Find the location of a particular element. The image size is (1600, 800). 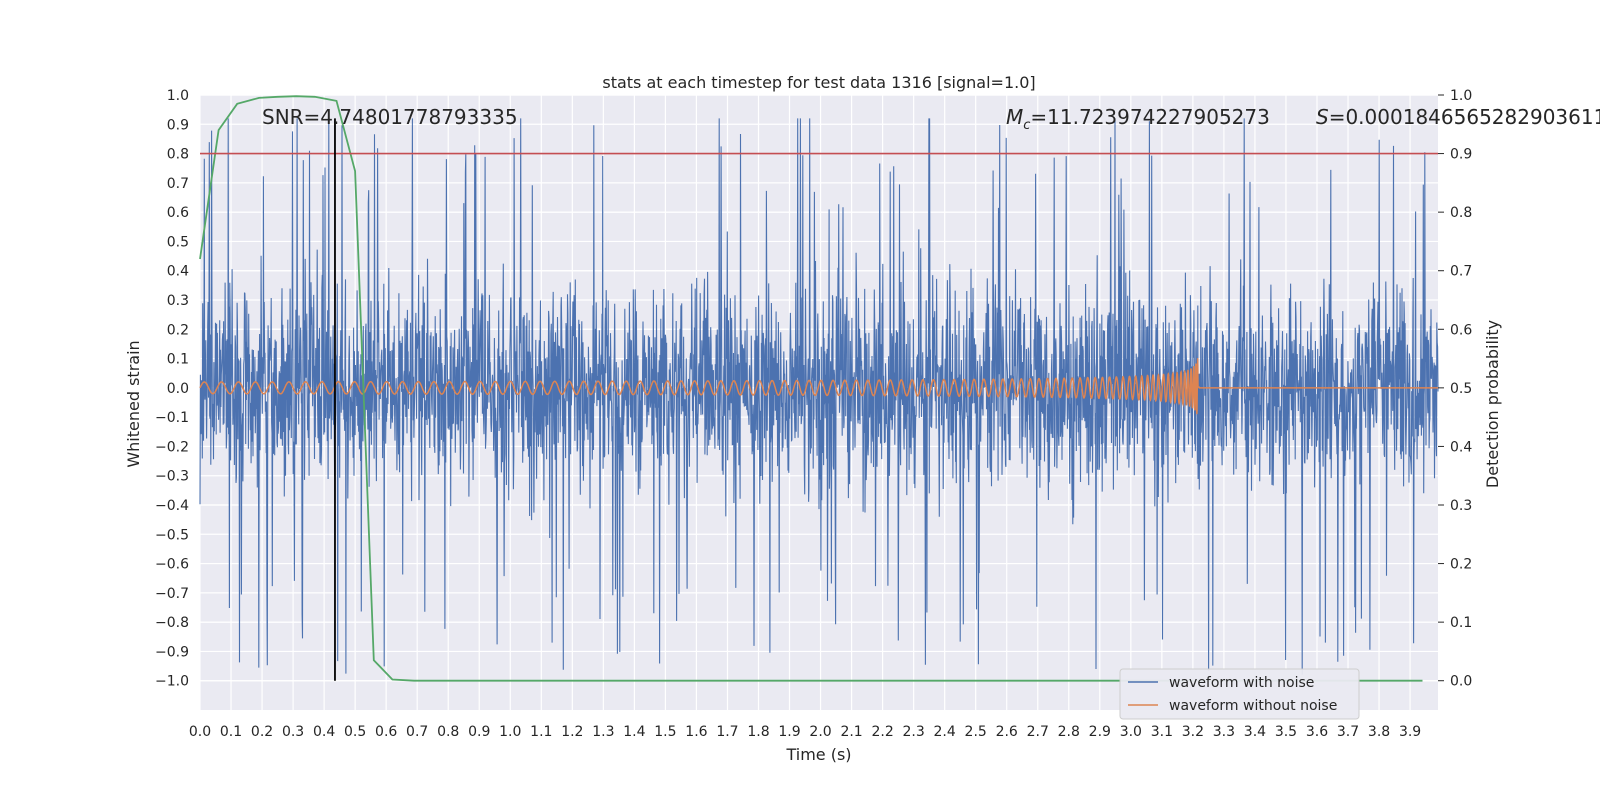

y-tick-label: −0.6 is located at coordinates (172, 565).